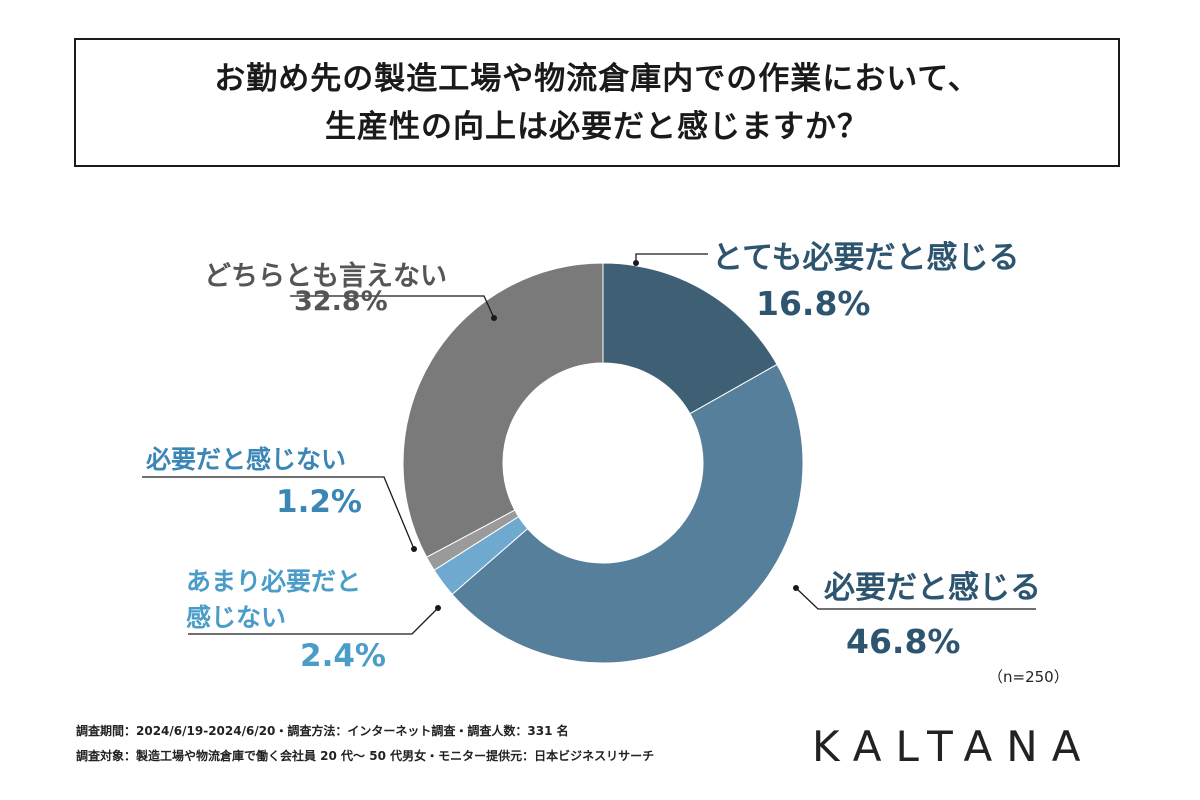  What do you see at coordinates (636, 263) in the screenshot?
I see `leader-dot-very-necessary` at bounding box center [636, 263].